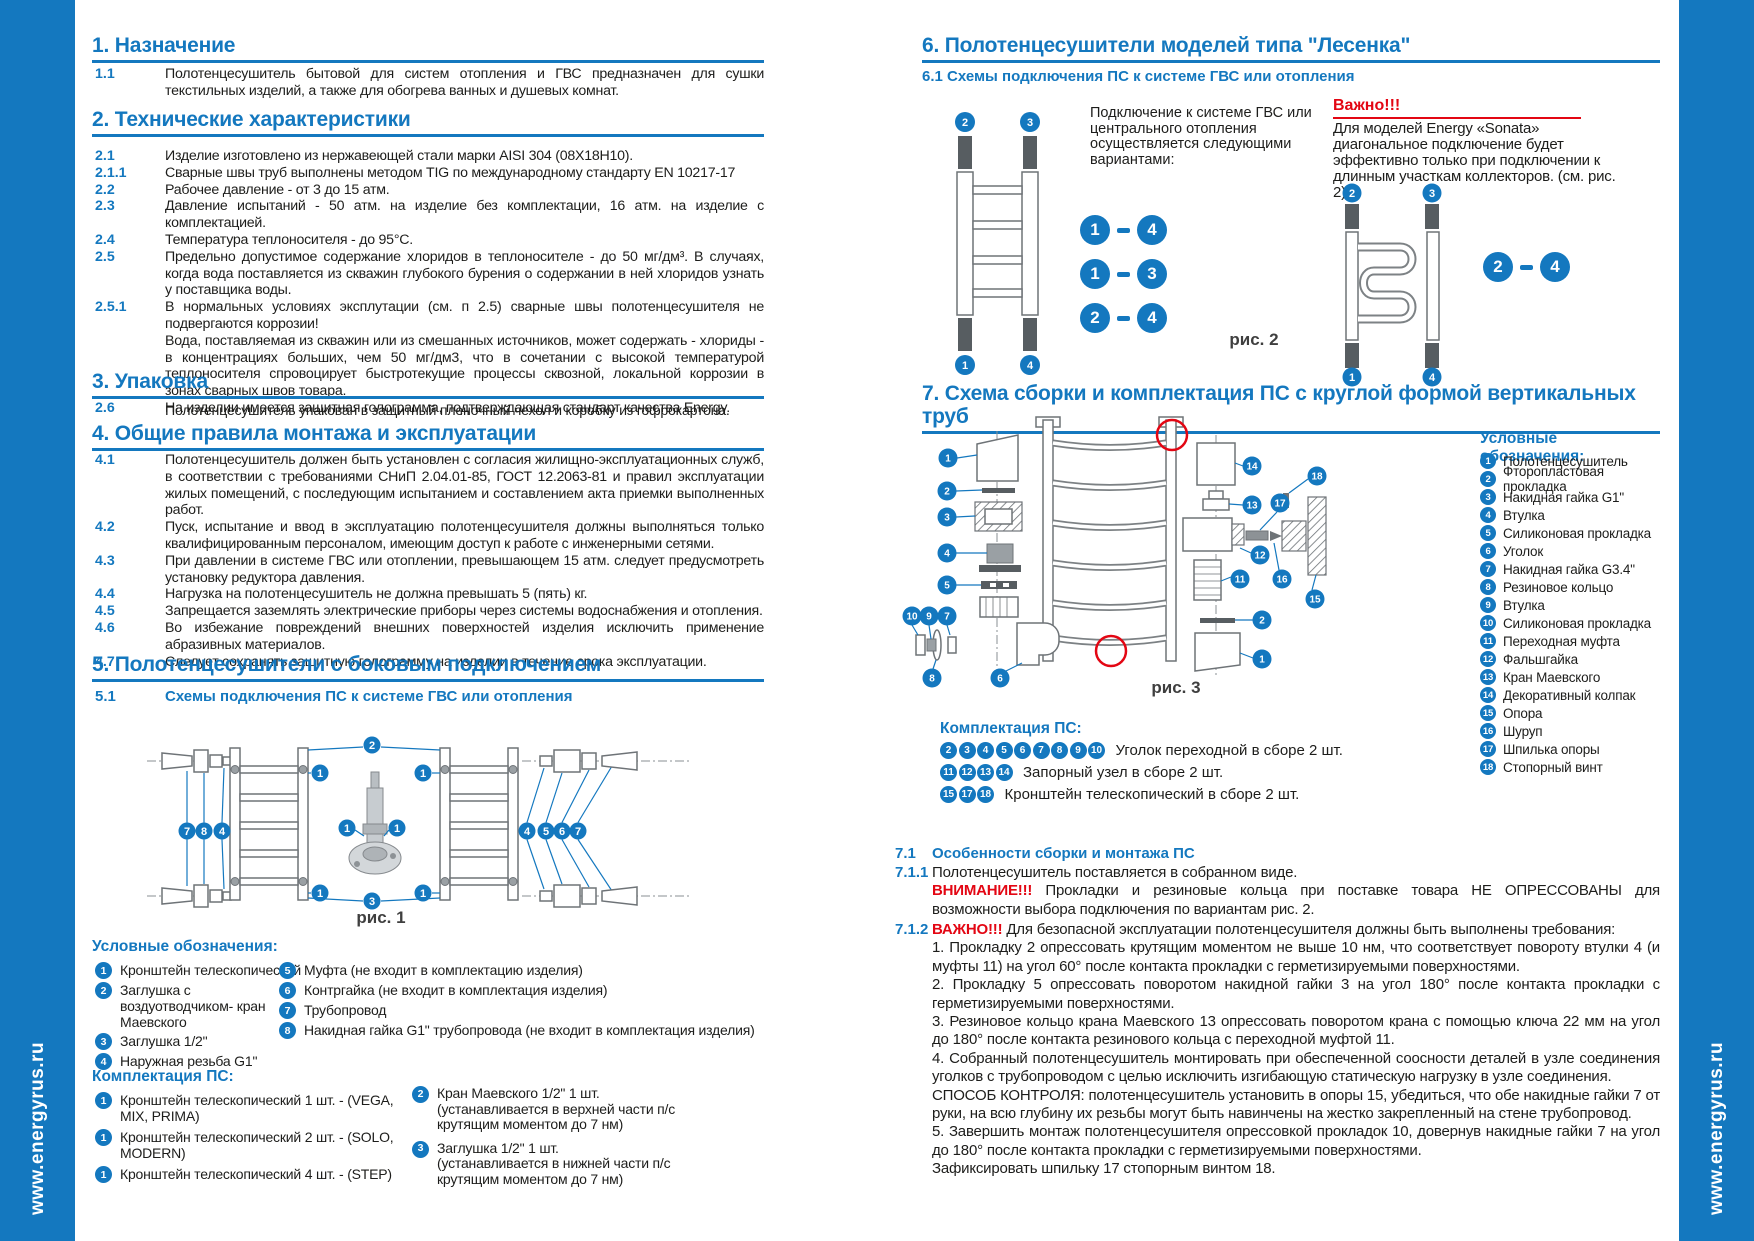 This screenshot has width=1754, height=1241. What do you see at coordinates (947, 586) in the screenshot?
I see `svg-text: 5` at bounding box center [947, 586].